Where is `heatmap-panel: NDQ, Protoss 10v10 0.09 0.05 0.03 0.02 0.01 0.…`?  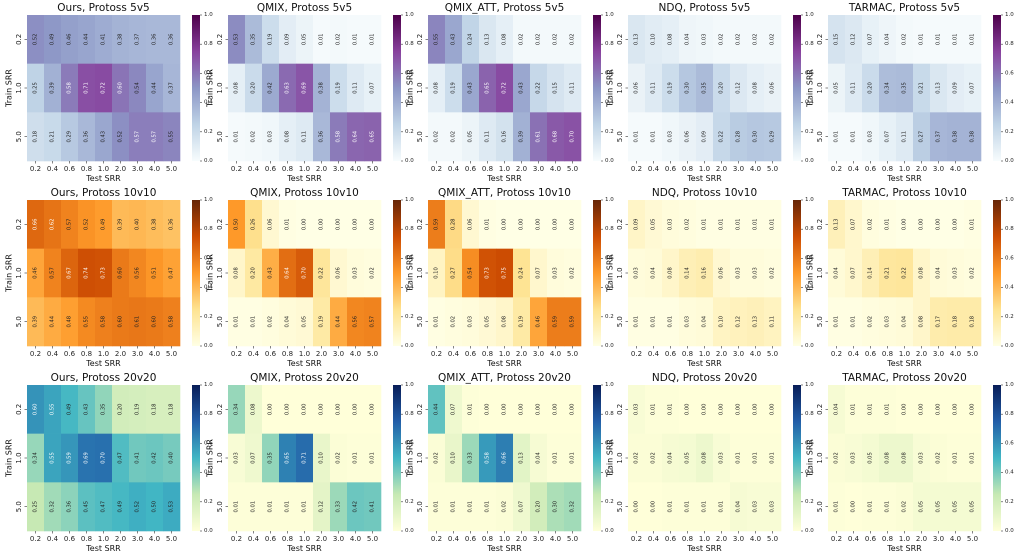 heatmap-panel: NDQ, Protoss 10v10 0.09 0.05 0.03 0.02 0.01 0.… is located at coordinates (710, 277).